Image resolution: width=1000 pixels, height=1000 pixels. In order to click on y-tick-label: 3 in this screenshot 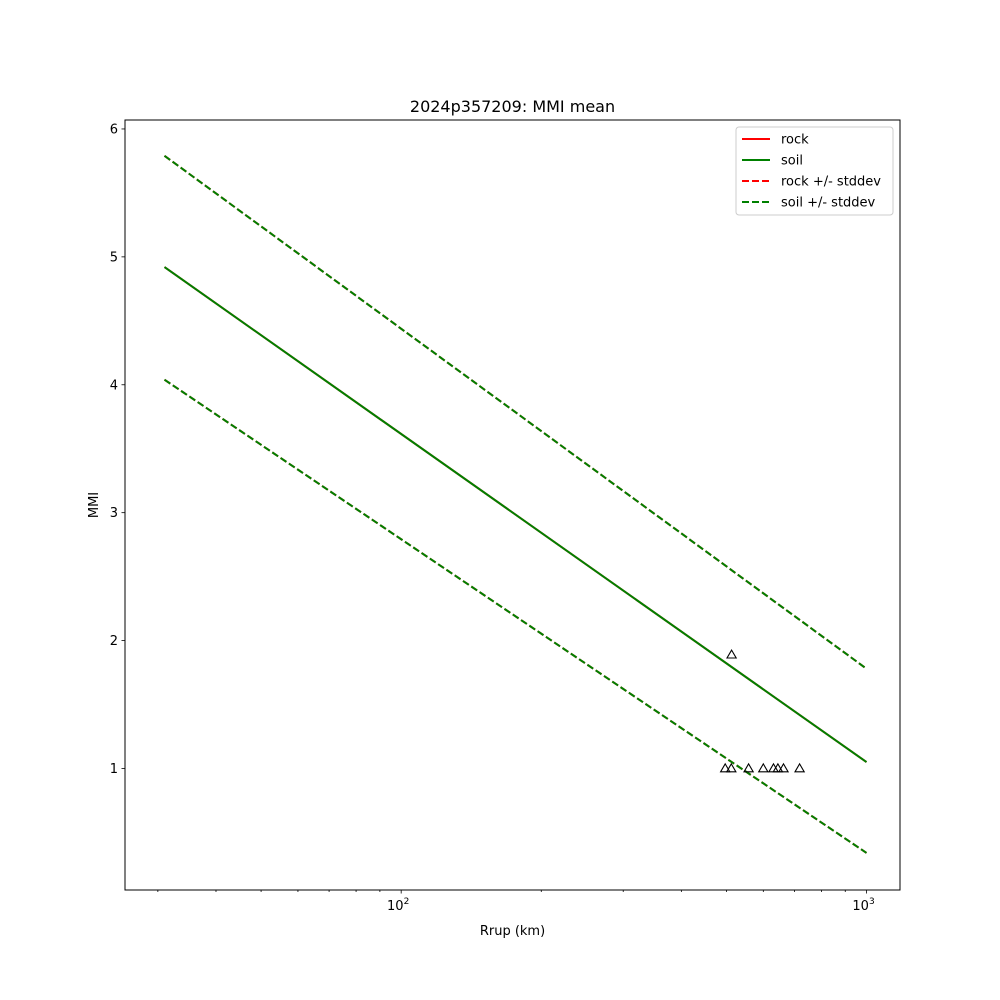, I will do `click(114, 513)`.